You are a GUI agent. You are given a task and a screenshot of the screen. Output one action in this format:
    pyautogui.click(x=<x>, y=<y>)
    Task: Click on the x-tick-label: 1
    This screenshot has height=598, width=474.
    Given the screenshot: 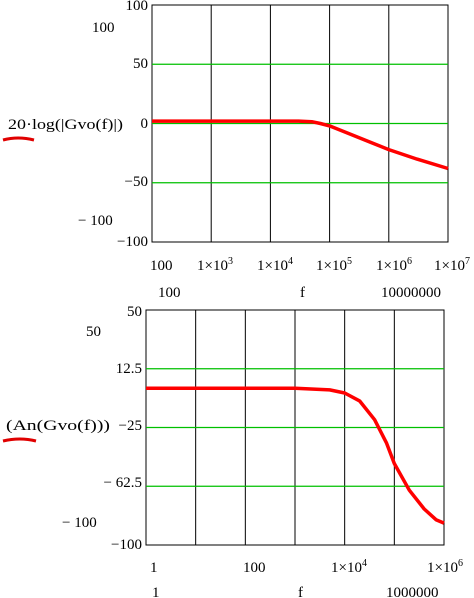 What is the action you would take?
    pyautogui.click(x=154, y=568)
    